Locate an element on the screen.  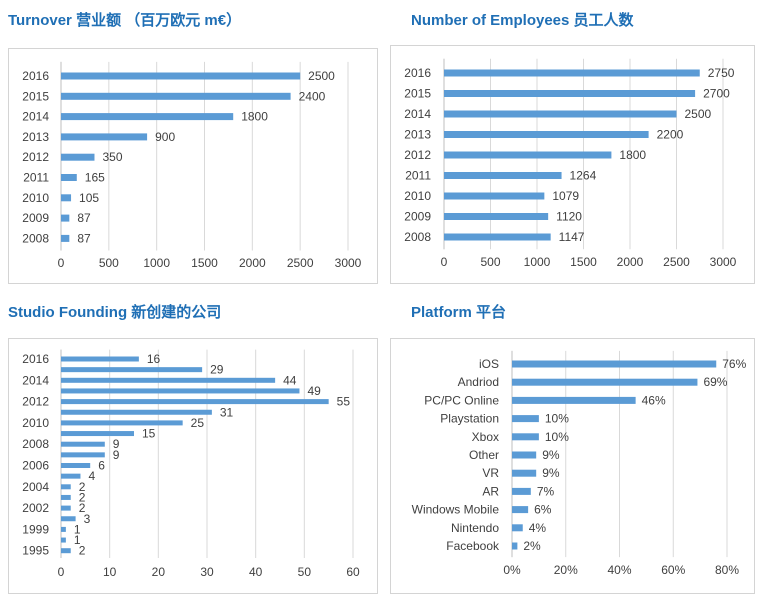
data-label: 165 is located at coordinates (95, 178).